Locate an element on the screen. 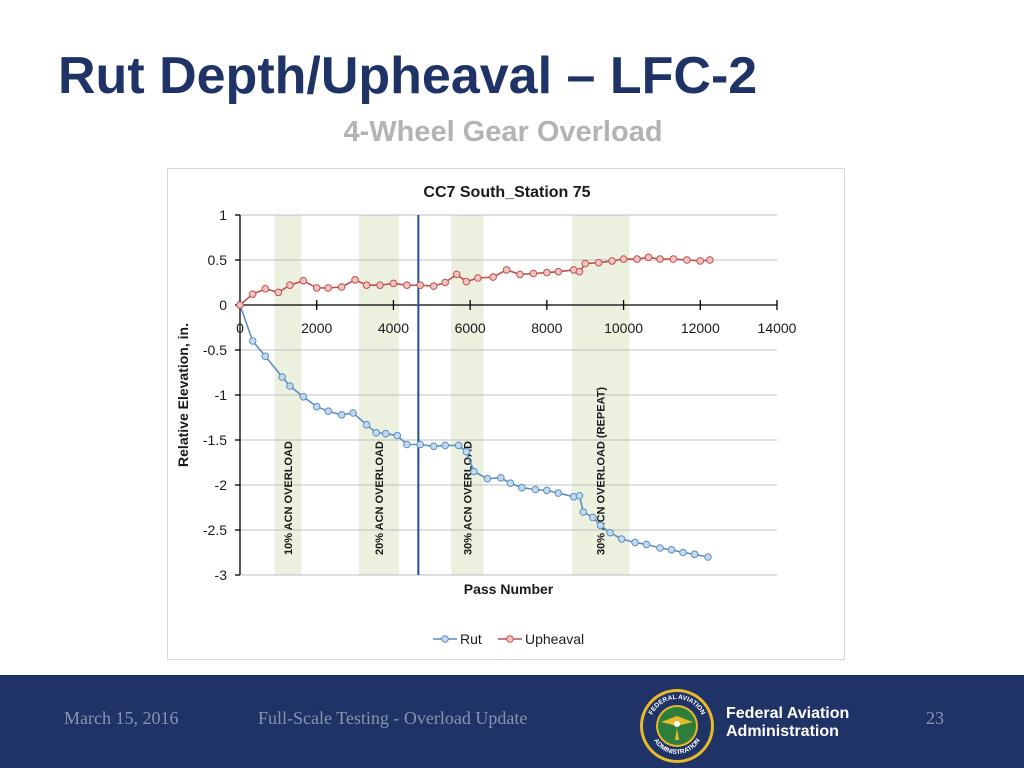  x-tick-label: 12000 is located at coordinates (700, 328).